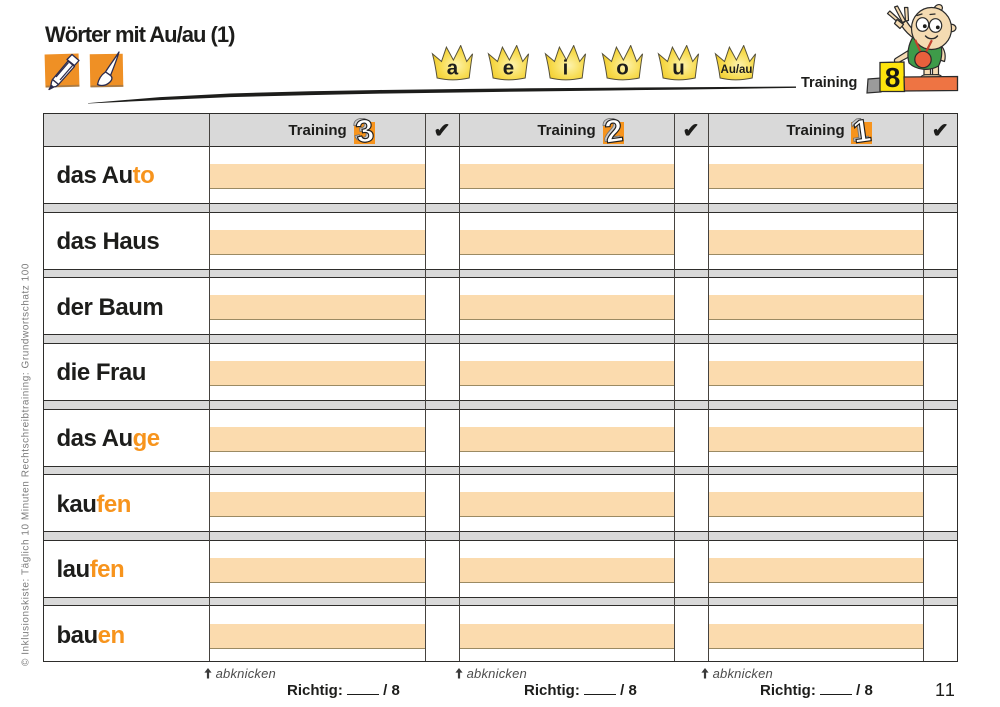  I want to click on svg-text: e, so click(508, 67).